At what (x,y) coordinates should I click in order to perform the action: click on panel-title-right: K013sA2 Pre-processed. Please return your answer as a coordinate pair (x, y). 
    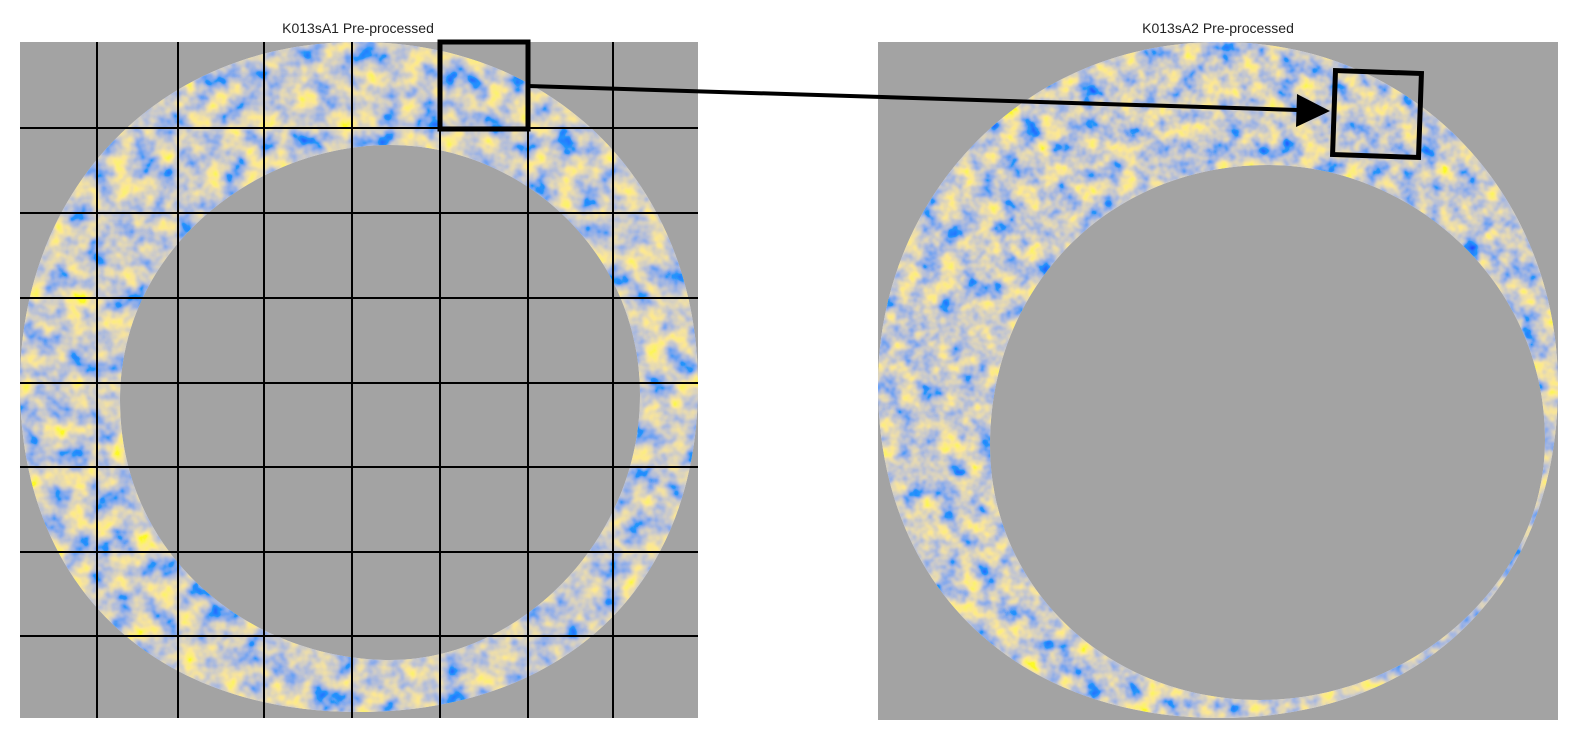
    Looking at the image, I should click on (1218, 28).